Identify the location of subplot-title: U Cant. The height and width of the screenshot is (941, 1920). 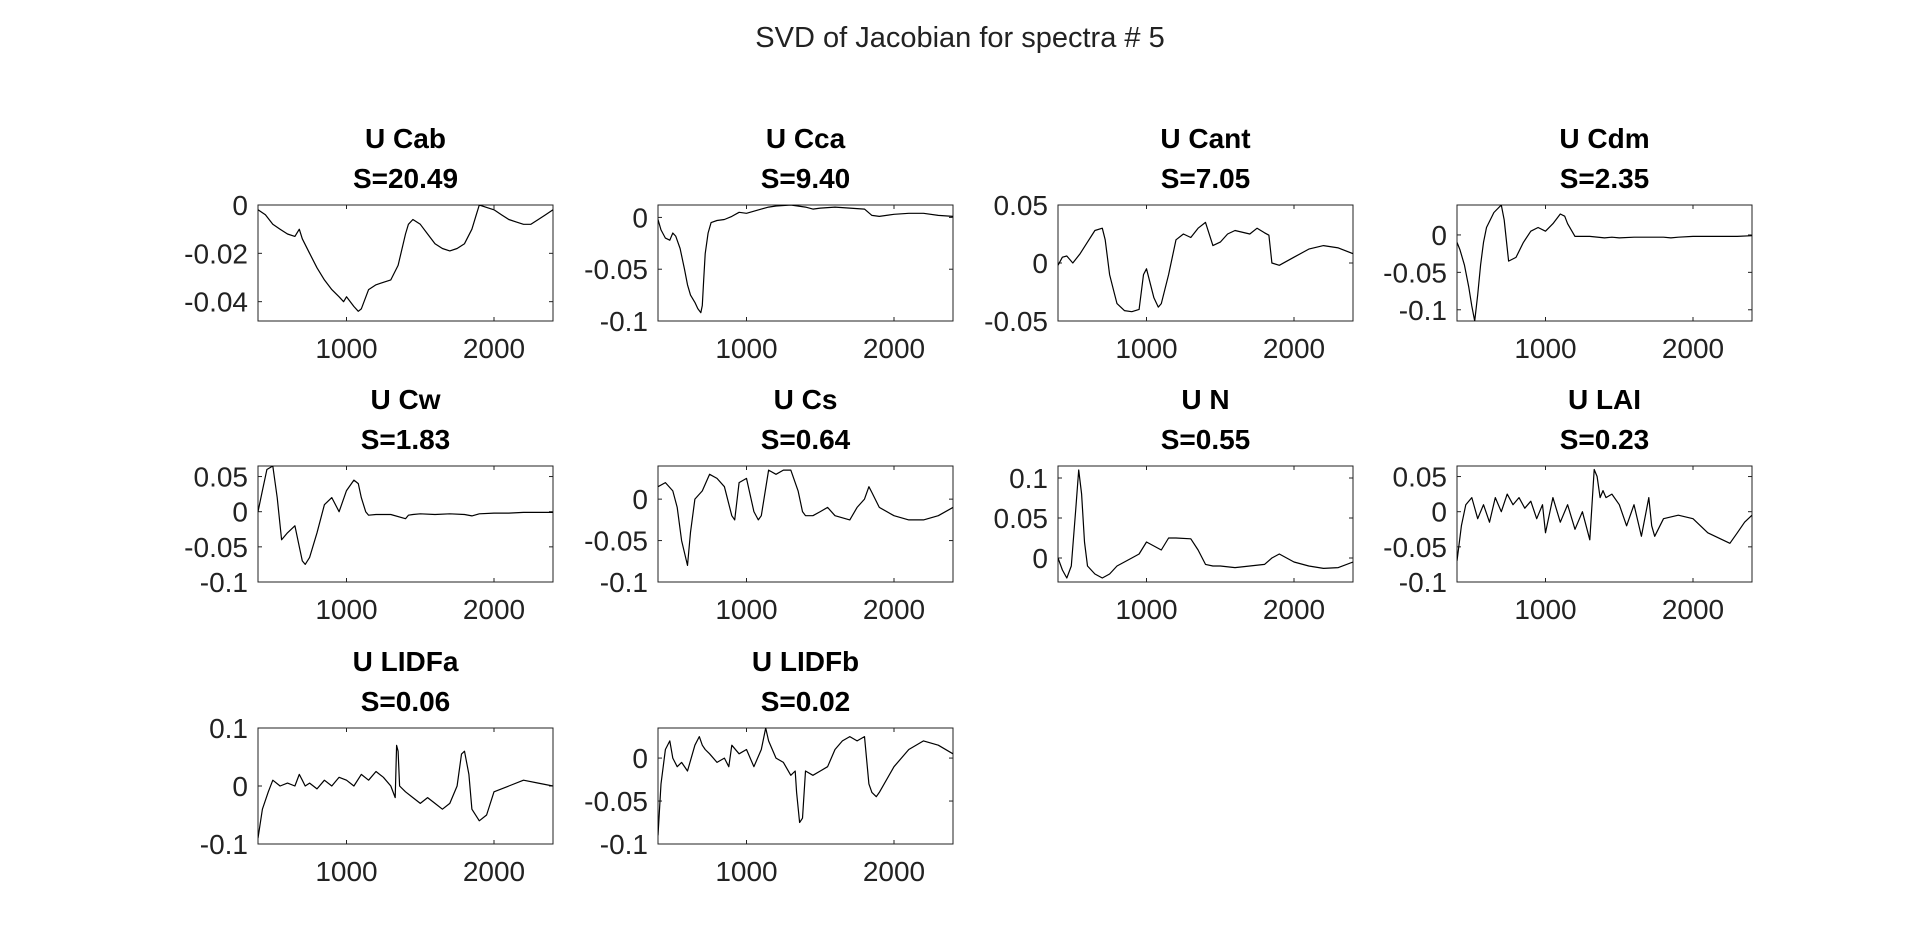
(1205, 138).